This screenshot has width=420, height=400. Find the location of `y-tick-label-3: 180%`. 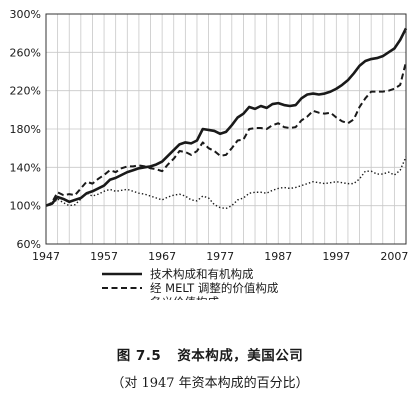

y-tick-label-3: 180% is located at coordinates (25, 129).